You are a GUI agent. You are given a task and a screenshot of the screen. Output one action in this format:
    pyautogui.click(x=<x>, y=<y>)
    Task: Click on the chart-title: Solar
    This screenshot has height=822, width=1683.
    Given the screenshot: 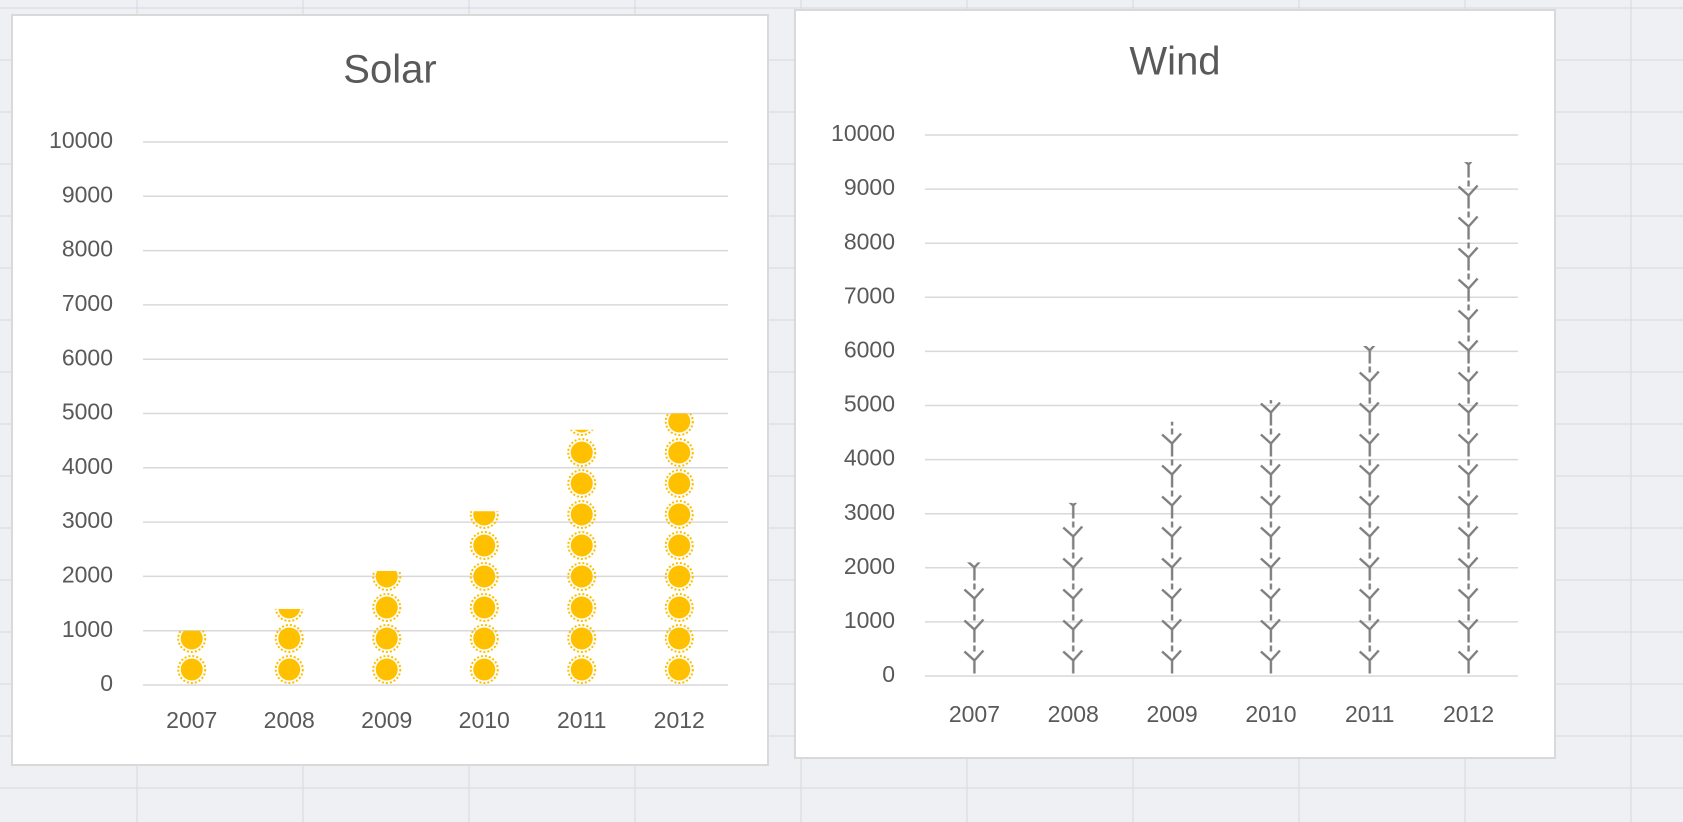 What is the action you would take?
    pyautogui.click(x=389, y=70)
    